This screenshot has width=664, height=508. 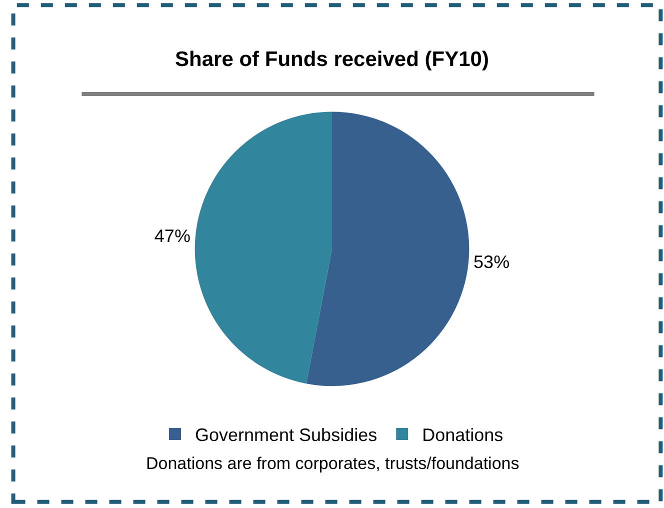 I want to click on data-label: 47%, so click(x=172, y=236).